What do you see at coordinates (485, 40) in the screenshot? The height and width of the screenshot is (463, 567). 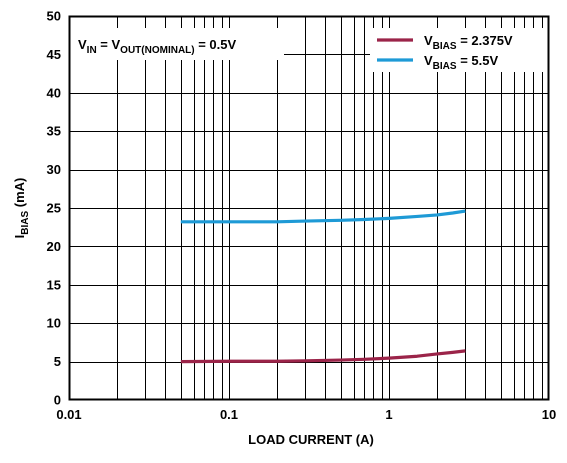 I see `label-text: = 2.375V` at bounding box center [485, 40].